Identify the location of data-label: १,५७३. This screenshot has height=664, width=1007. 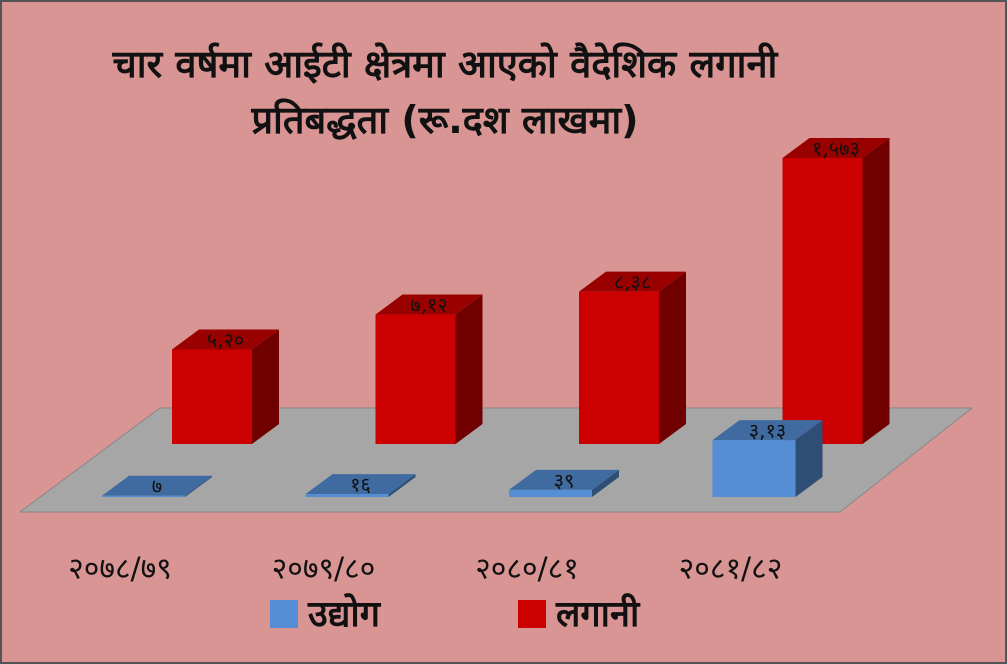
(836, 149).